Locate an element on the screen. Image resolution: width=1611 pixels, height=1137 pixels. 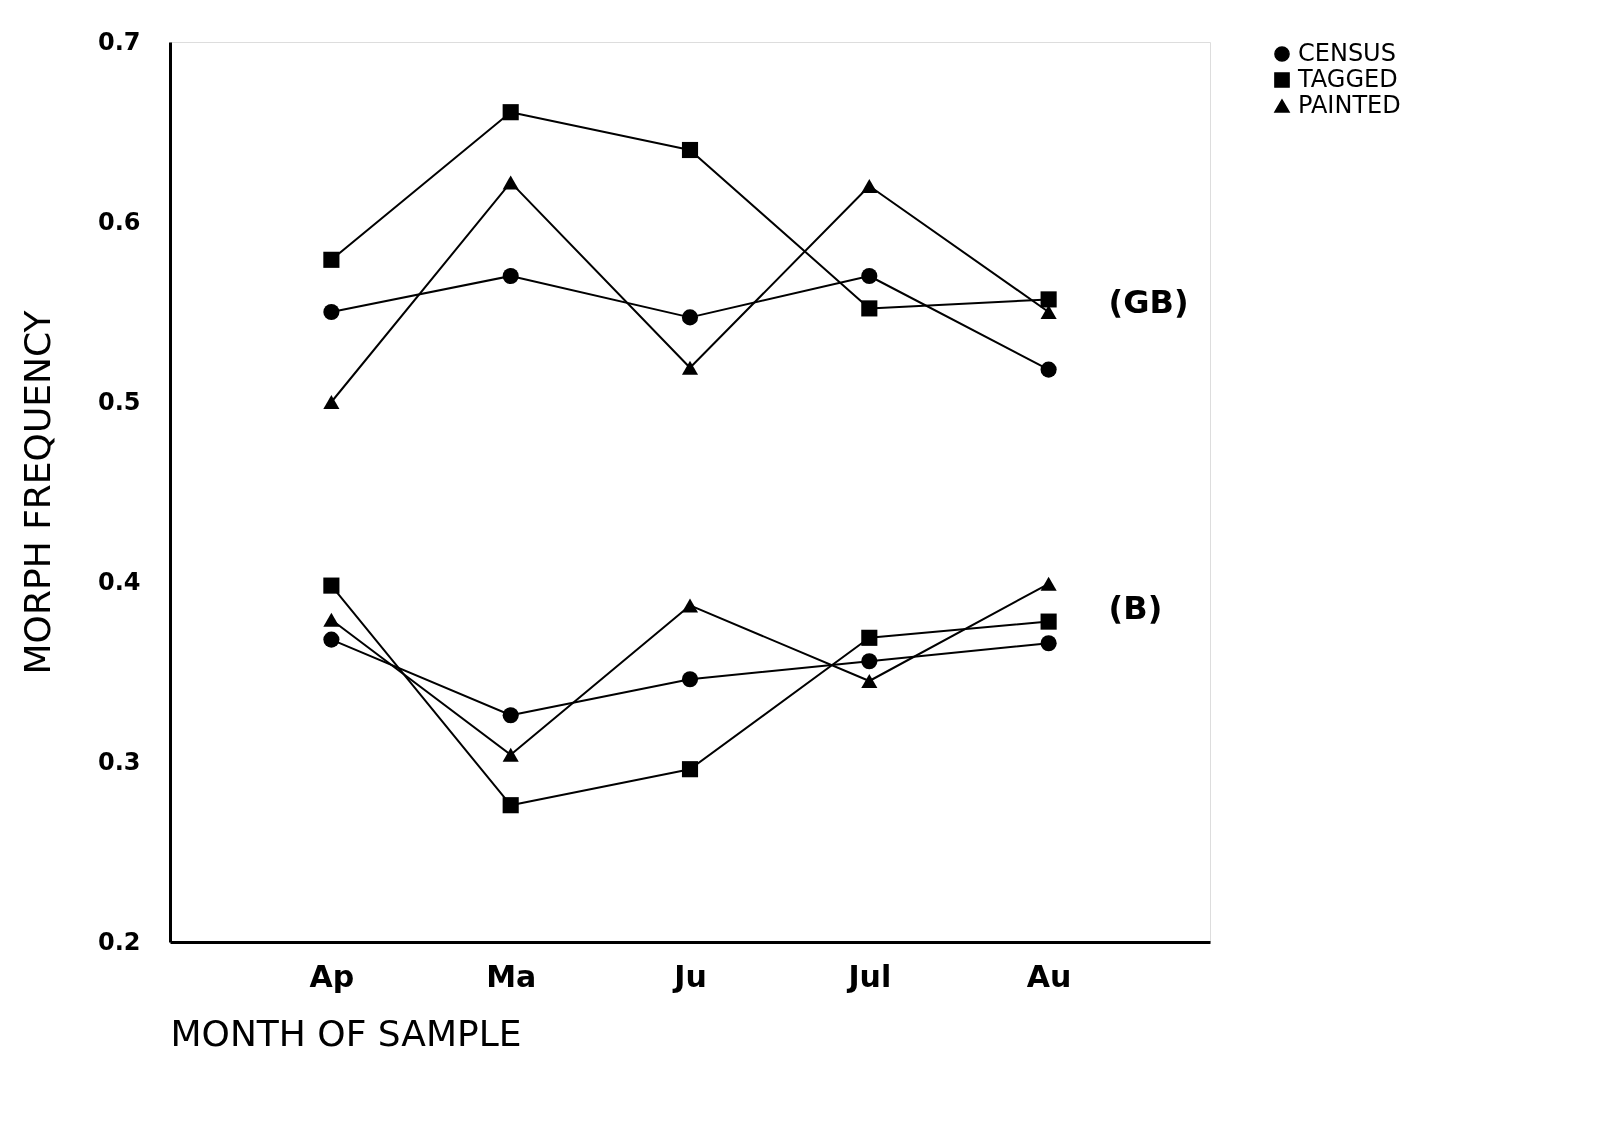
y-tick-label: 0.6 is located at coordinates (119, 221).